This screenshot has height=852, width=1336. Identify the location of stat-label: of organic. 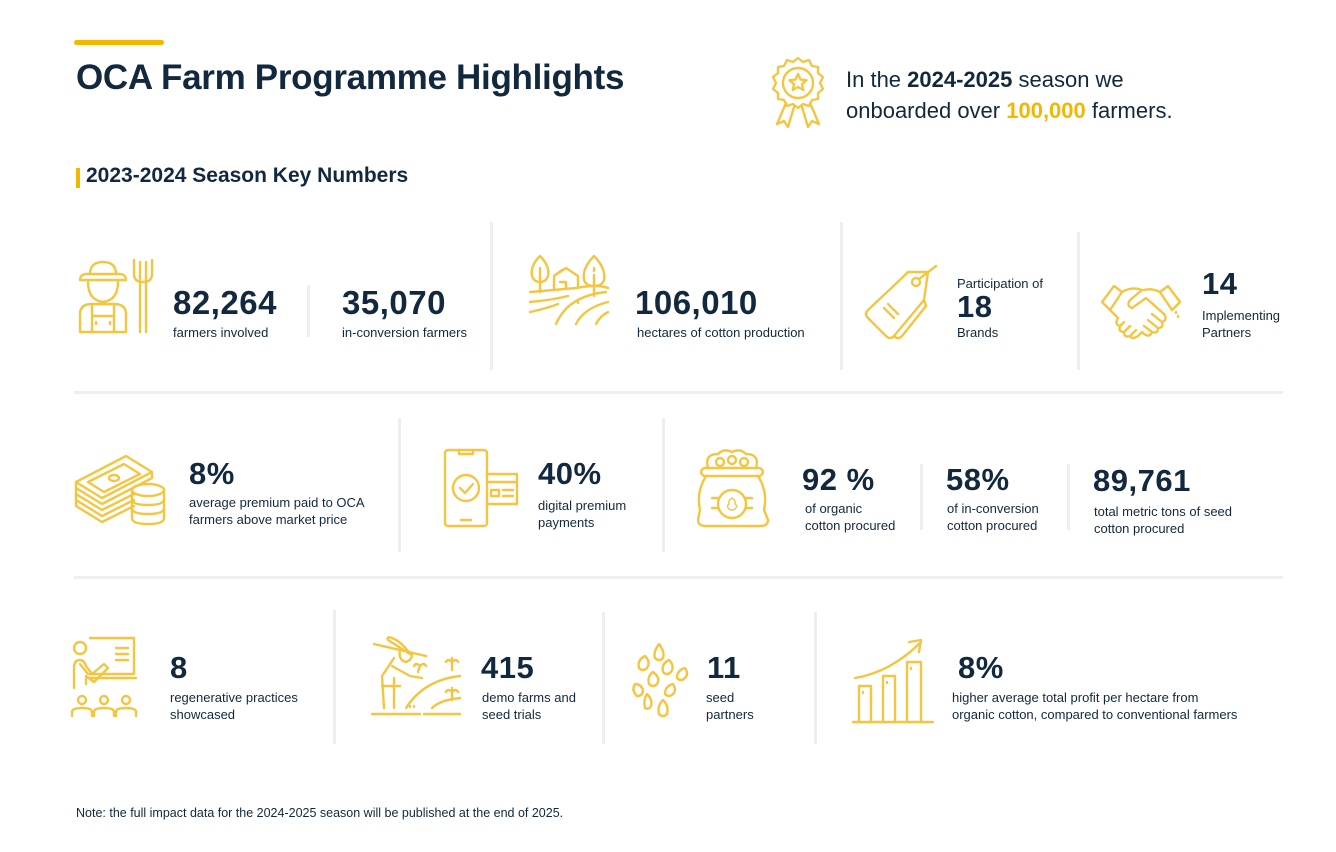
(834, 508).